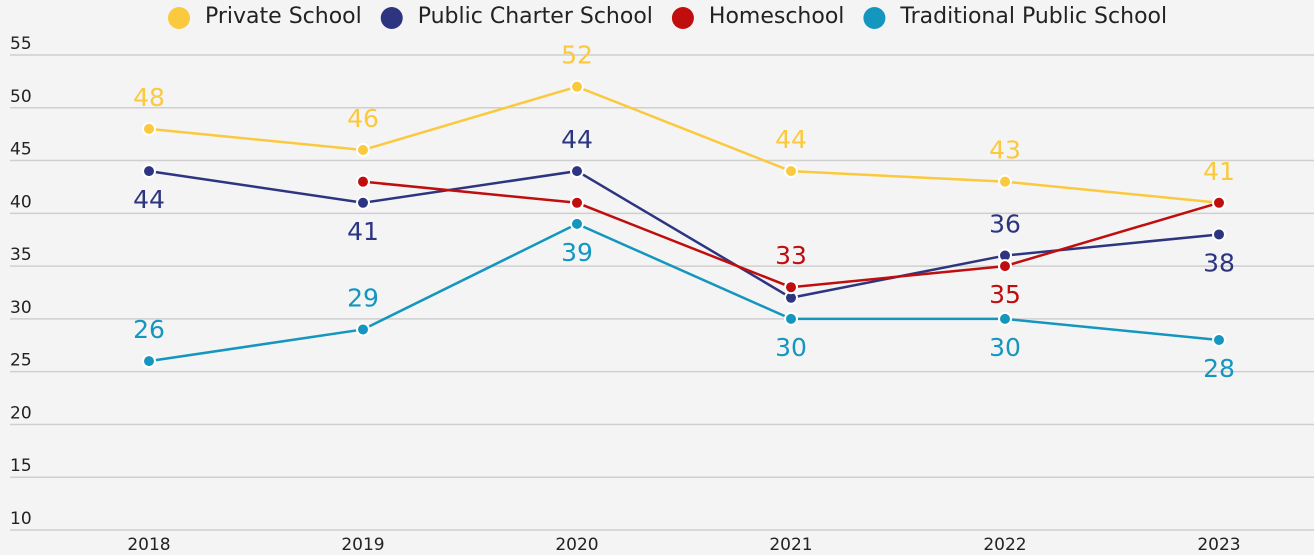  Describe the element at coordinates (149, 329) in the screenshot. I see `data-label: 26` at that location.